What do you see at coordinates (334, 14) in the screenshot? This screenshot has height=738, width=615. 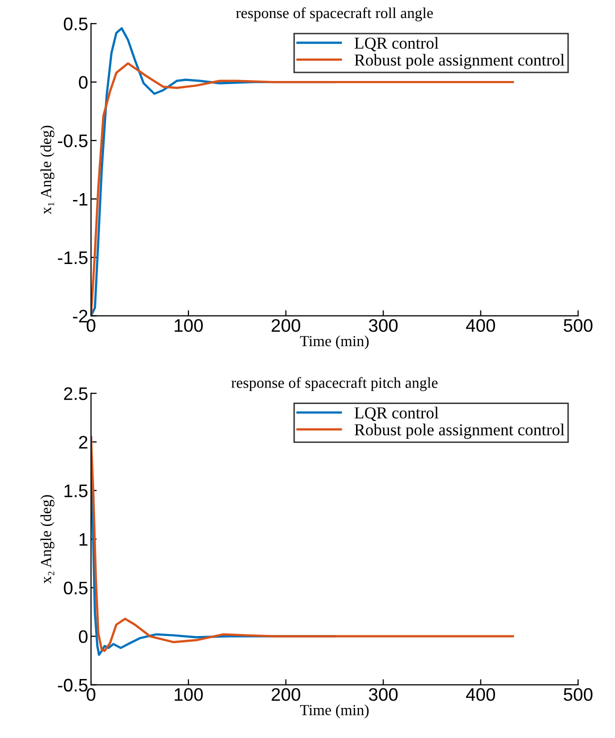 I see `chart-title: response of spacecraft roll angle` at bounding box center [334, 14].